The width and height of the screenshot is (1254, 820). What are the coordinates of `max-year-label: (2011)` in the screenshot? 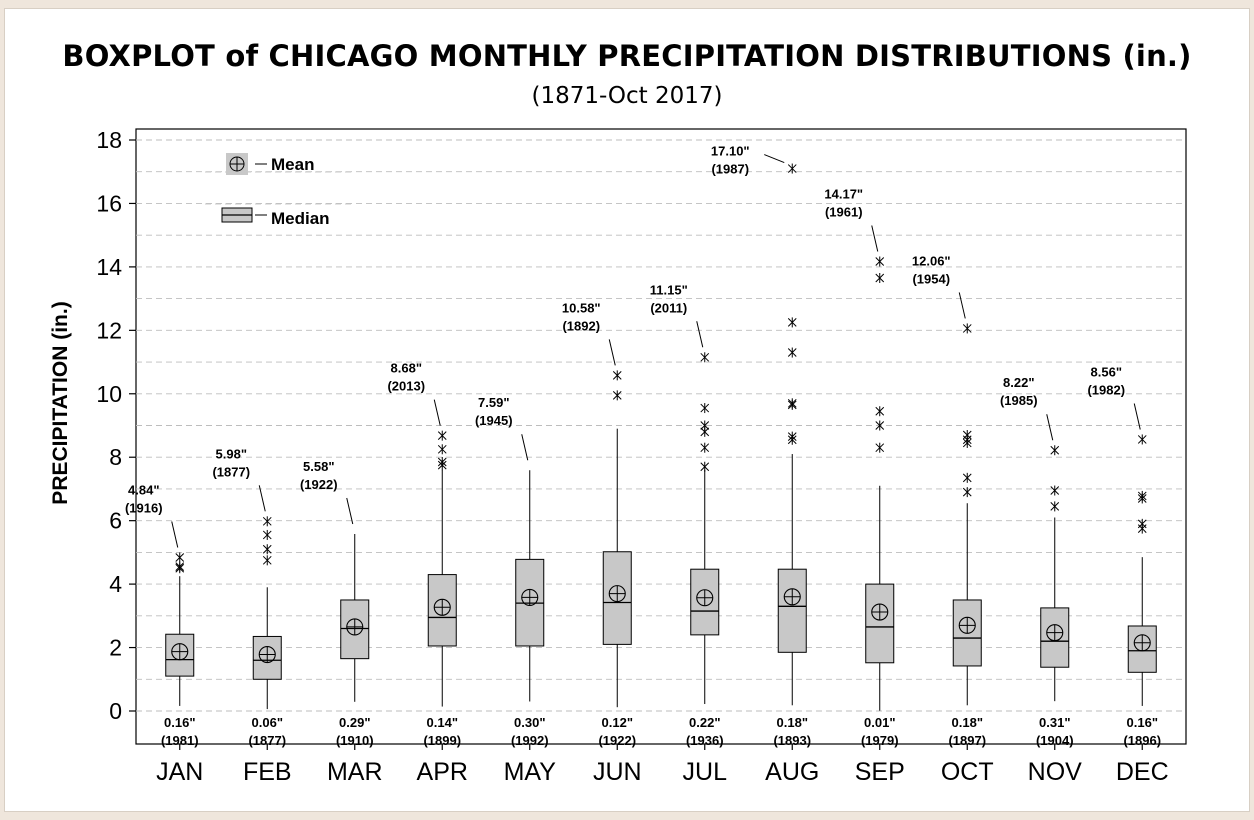 It's located at (668, 307).